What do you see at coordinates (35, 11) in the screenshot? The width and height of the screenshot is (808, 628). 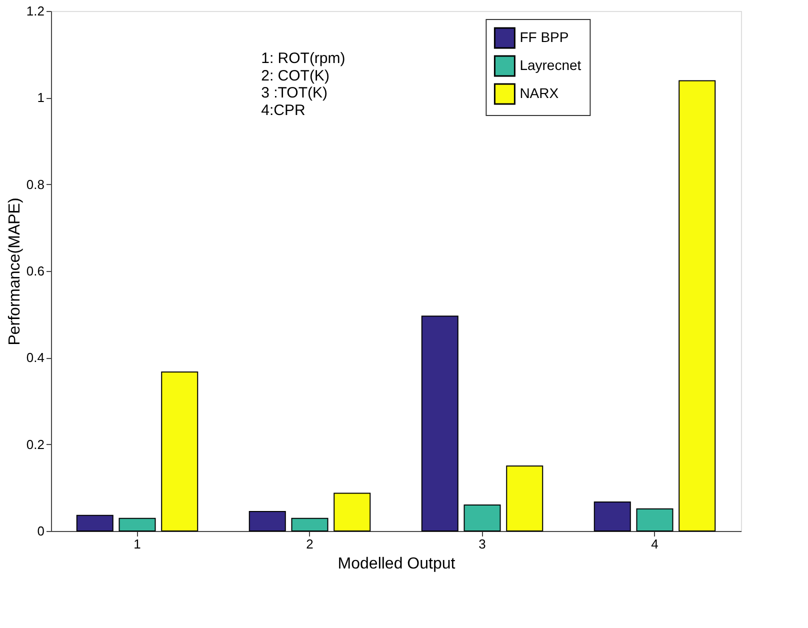 I see `y-tick-label: 1.2` at bounding box center [35, 11].